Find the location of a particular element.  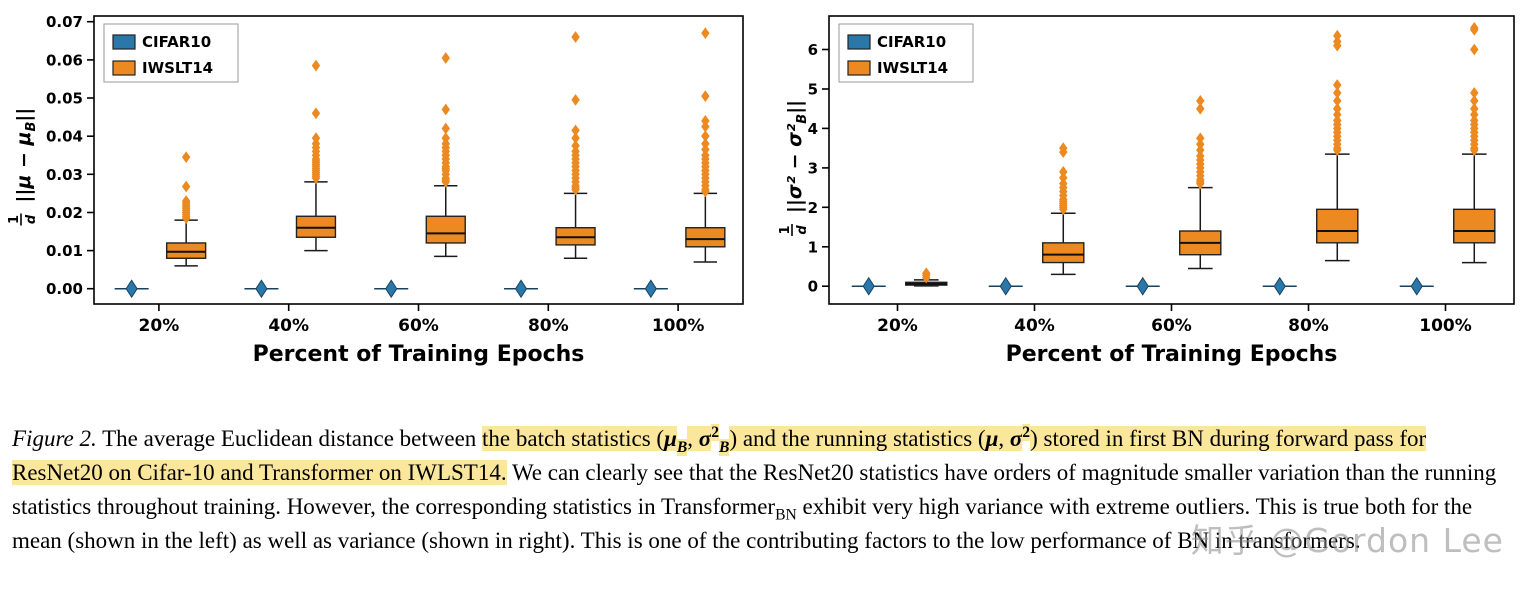

svg-text: ||σ² − σ²B|| is located at coordinates (797, 156).